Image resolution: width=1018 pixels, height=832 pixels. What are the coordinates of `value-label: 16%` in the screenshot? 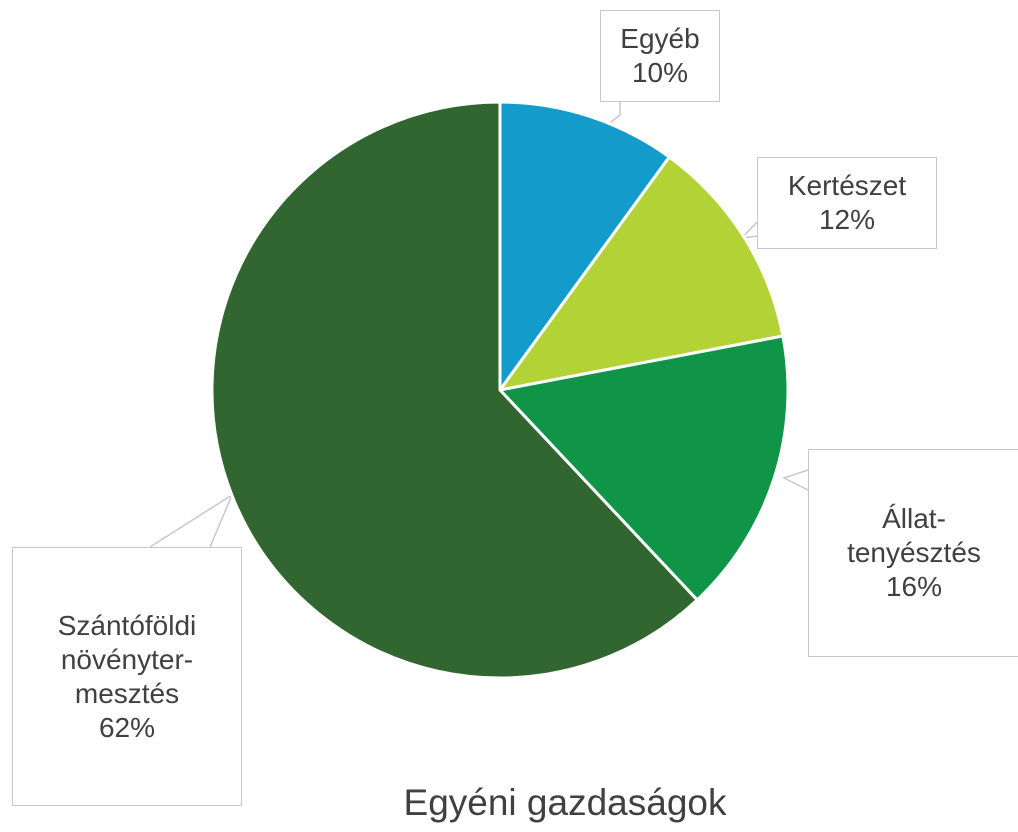 It's located at (914, 586).